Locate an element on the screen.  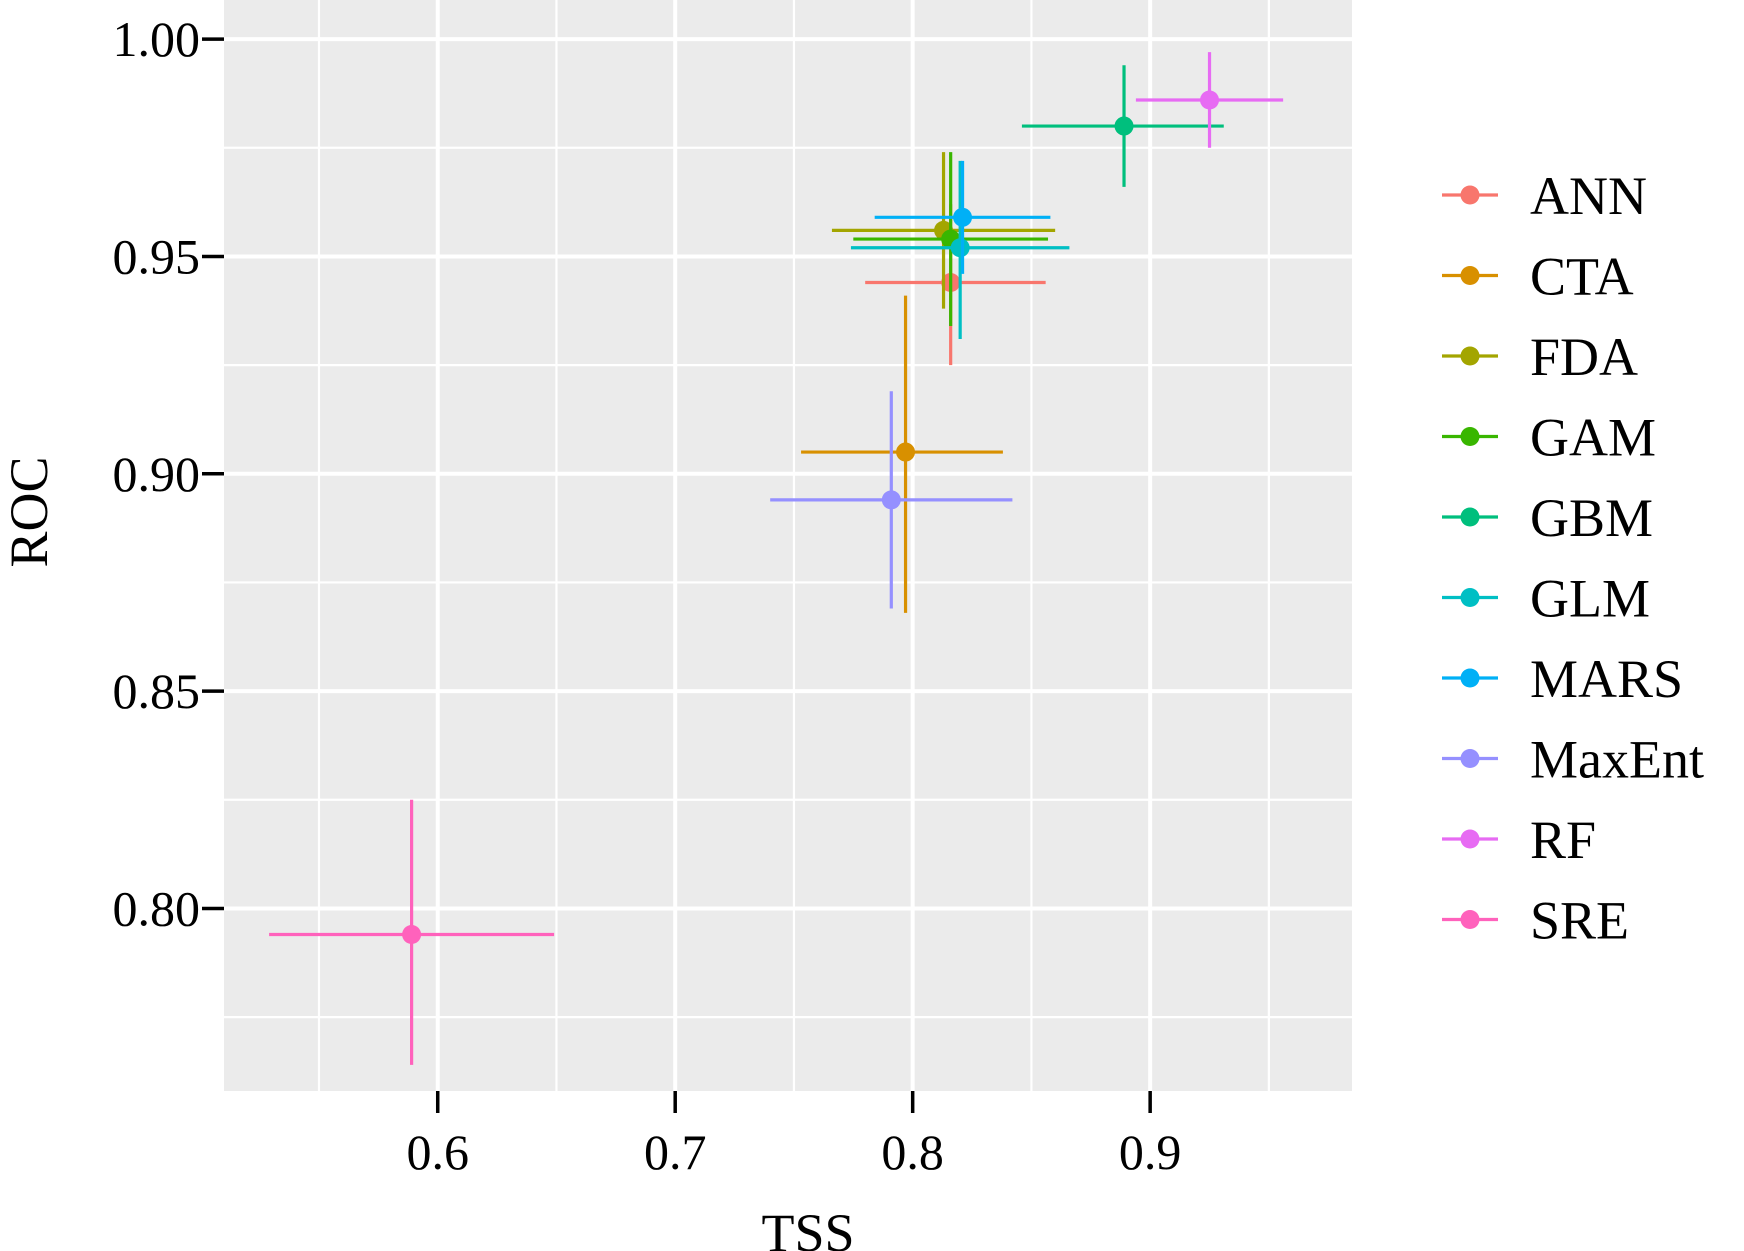
series-cta is located at coordinates (902, 454).